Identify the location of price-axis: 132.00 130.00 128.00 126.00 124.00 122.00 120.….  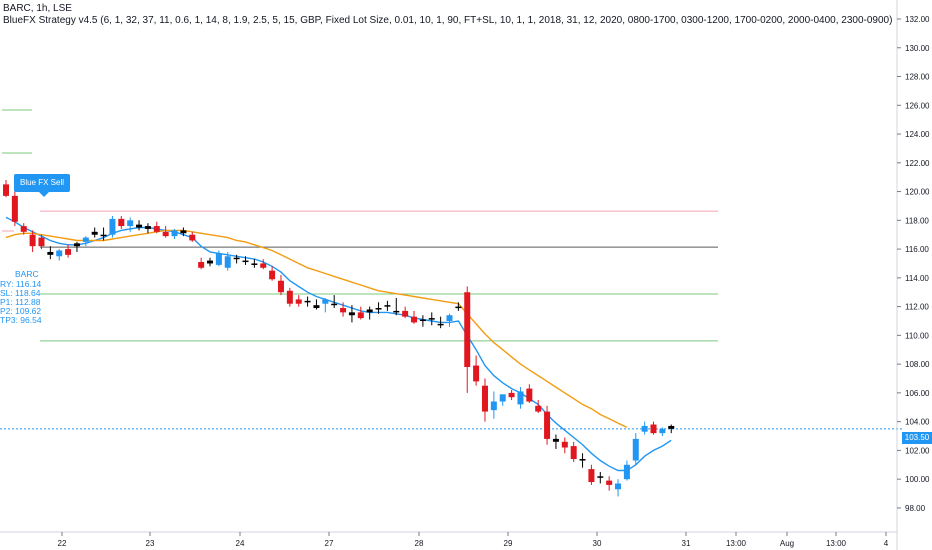
(913, 275).